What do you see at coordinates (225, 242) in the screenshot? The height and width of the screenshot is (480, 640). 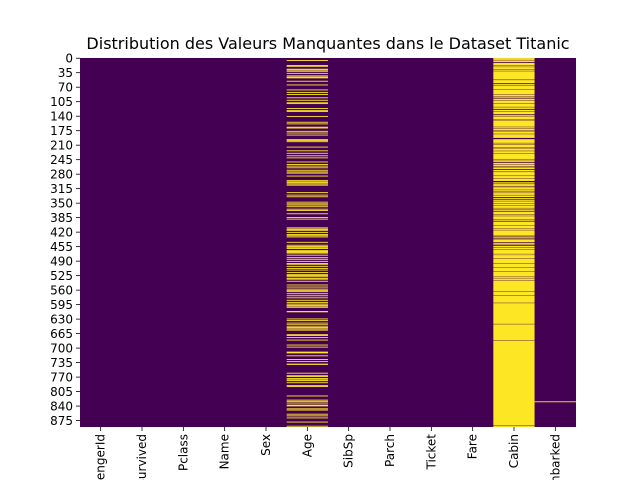 I see `column-name` at bounding box center [225, 242].